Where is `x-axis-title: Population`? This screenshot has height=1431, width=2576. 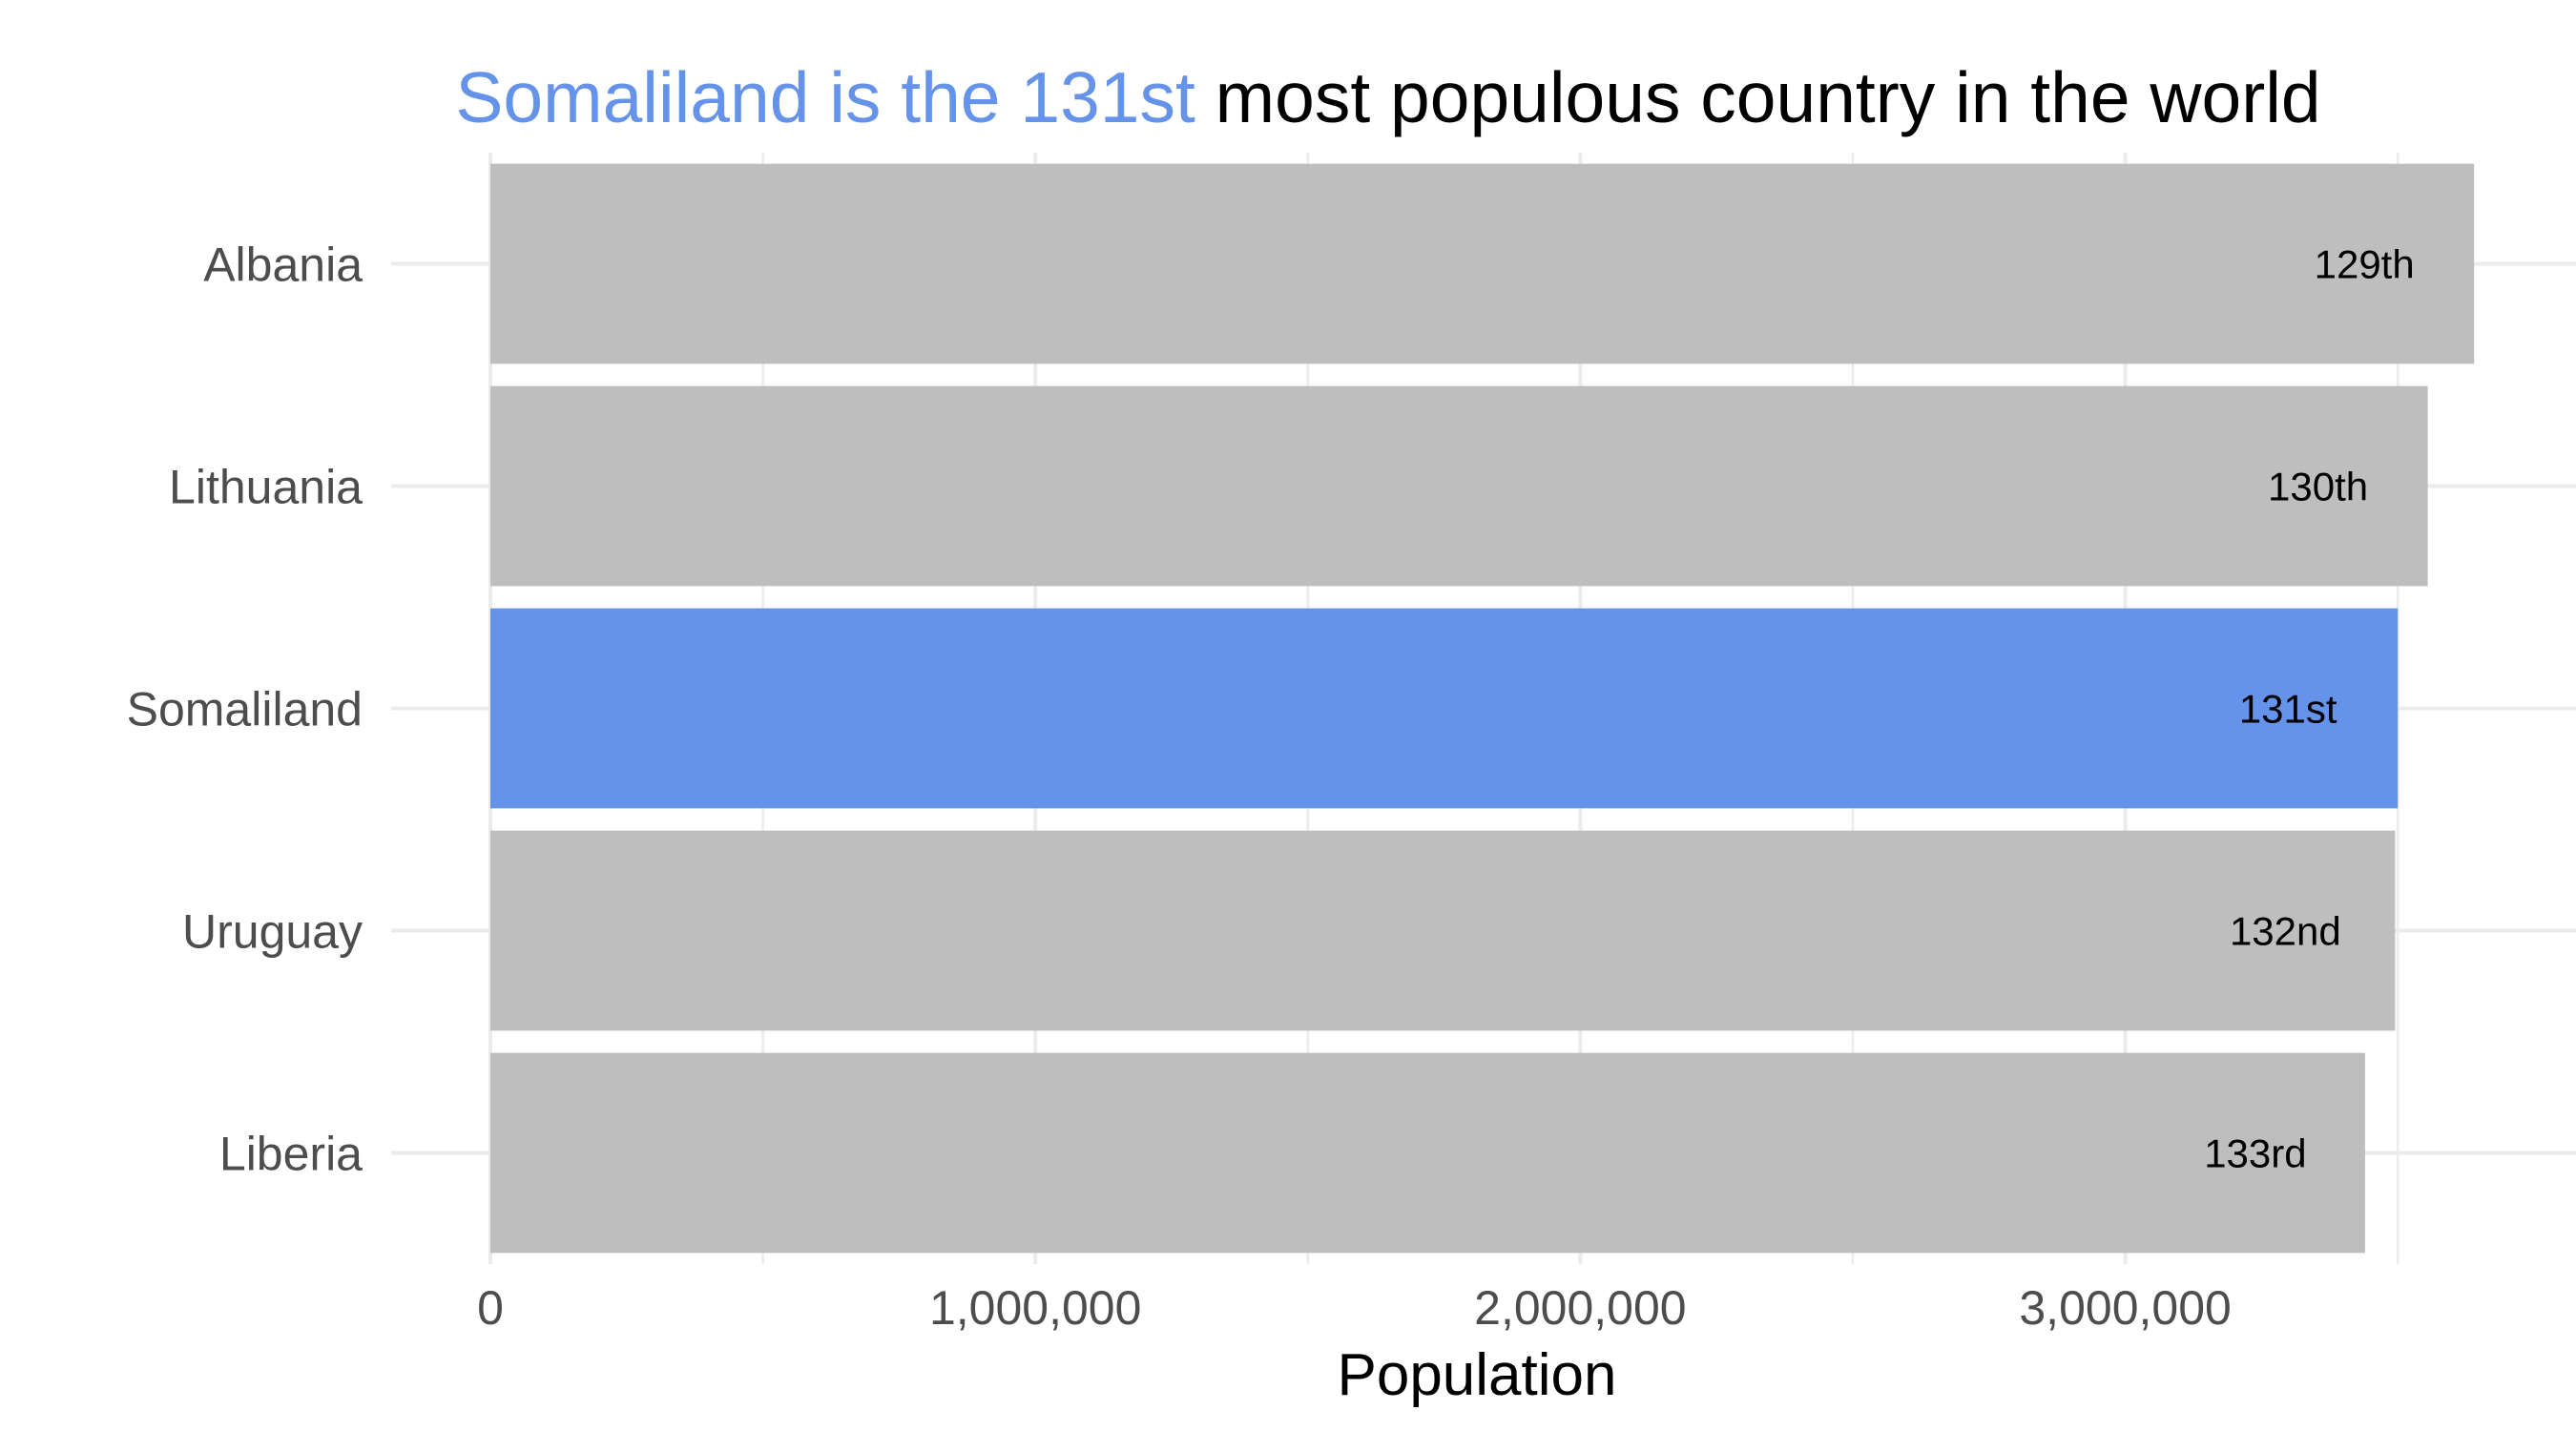 x-axis-title: Population is located at coordinates (1476, 1375).